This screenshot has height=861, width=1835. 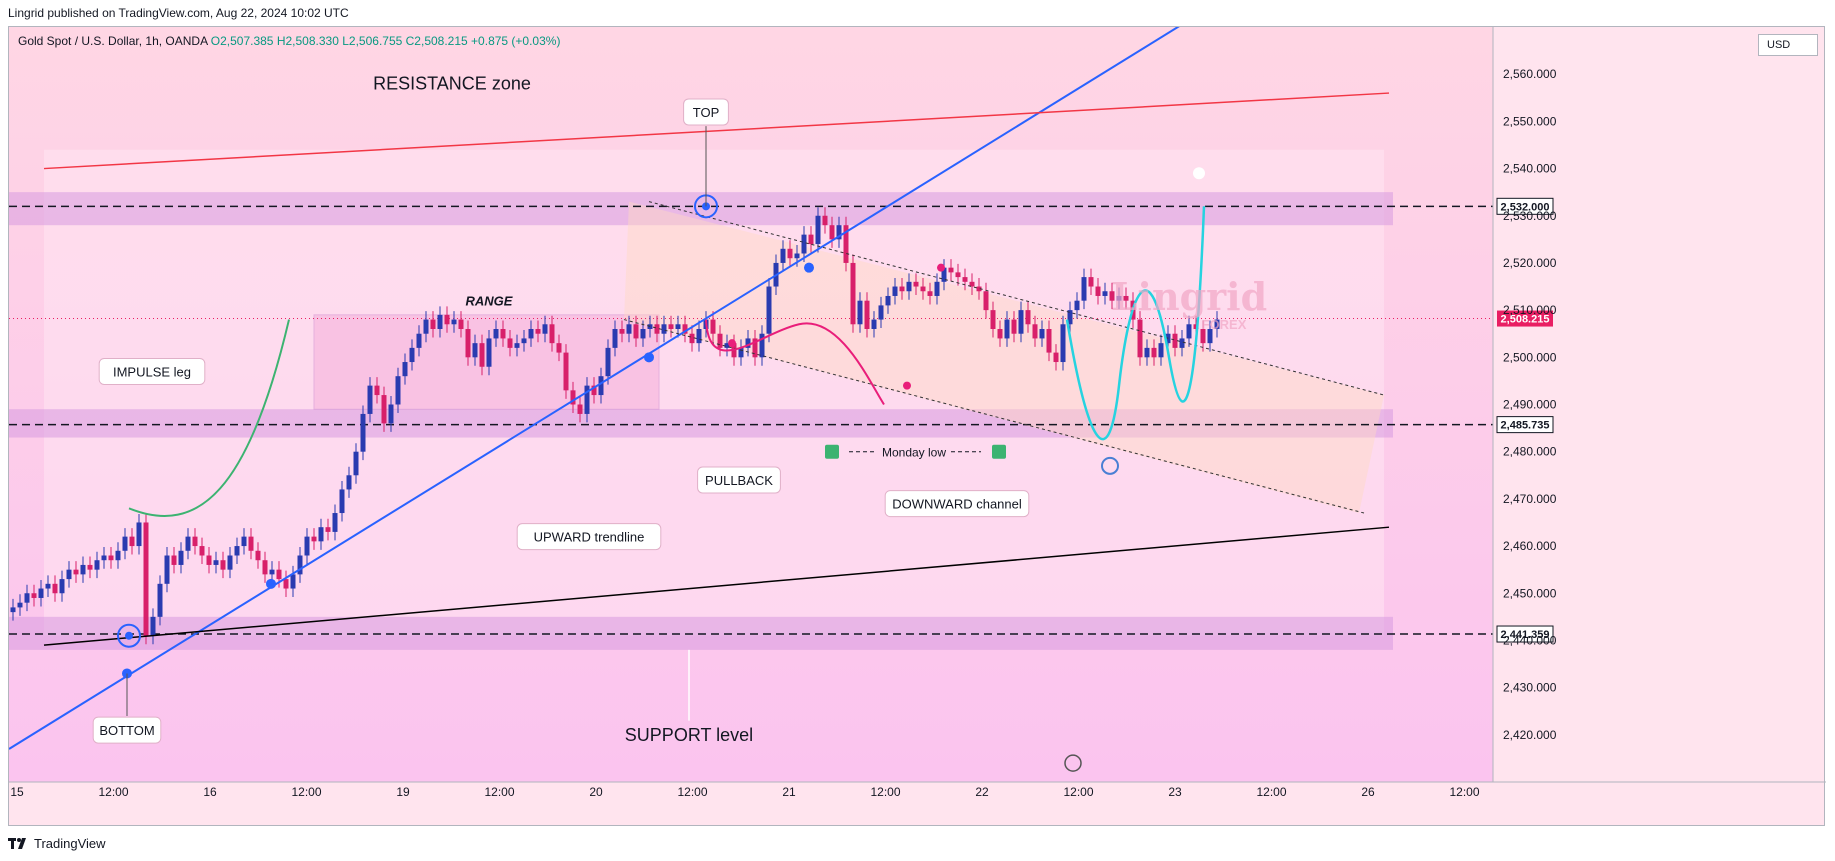 What do you see at coordinates (1189, 296) in the screenshot?
I see `watermark-logo: Lingrid` at bounding box center [1189, 296].